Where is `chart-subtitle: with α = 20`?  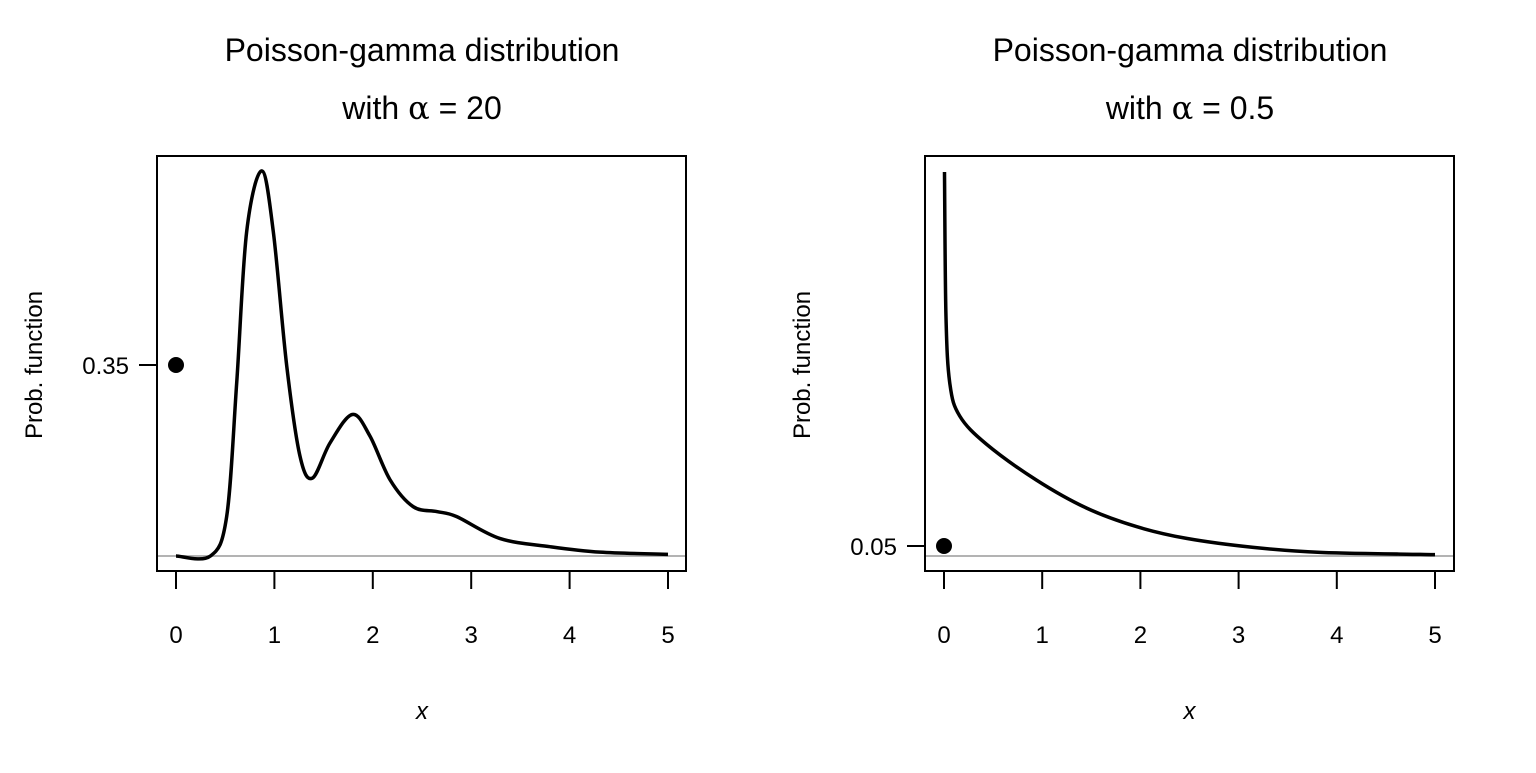
chart-subtitle: with α = 20 is located at coordinates (421, 108).